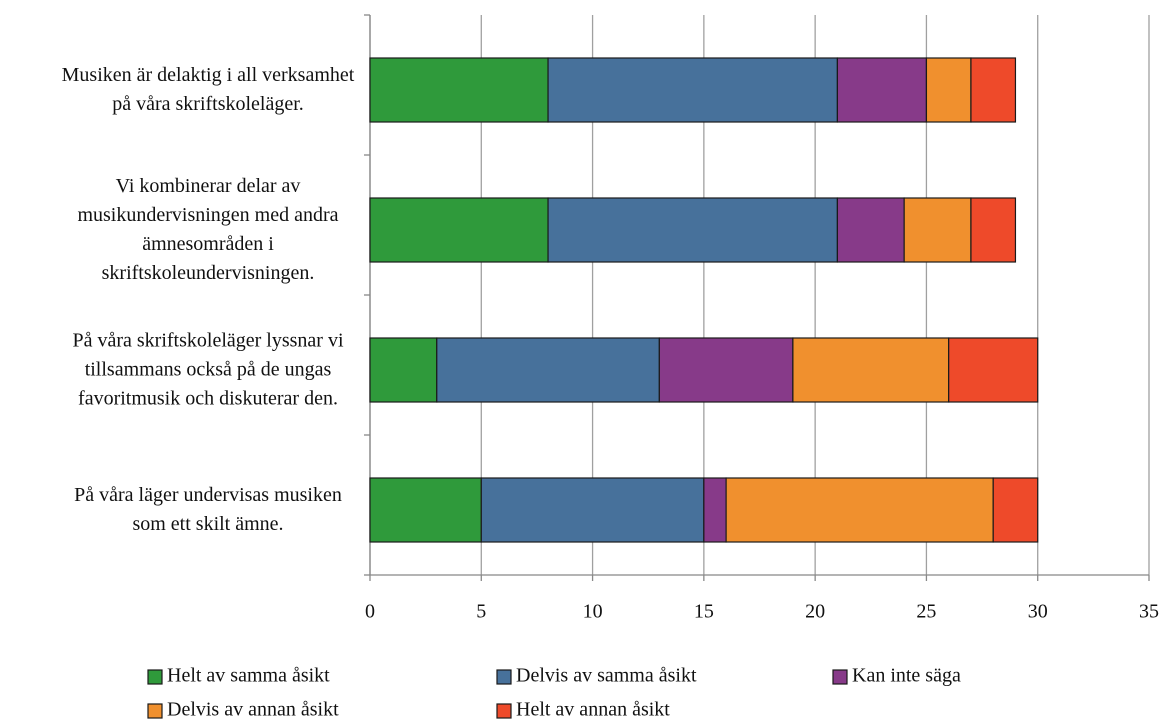 The height and width of the screenshot is (724, 1163). Describe the element at coordinates (253, 710) in the screenshot. I see `legend-label: Delvis av annan åsikt` at that location.